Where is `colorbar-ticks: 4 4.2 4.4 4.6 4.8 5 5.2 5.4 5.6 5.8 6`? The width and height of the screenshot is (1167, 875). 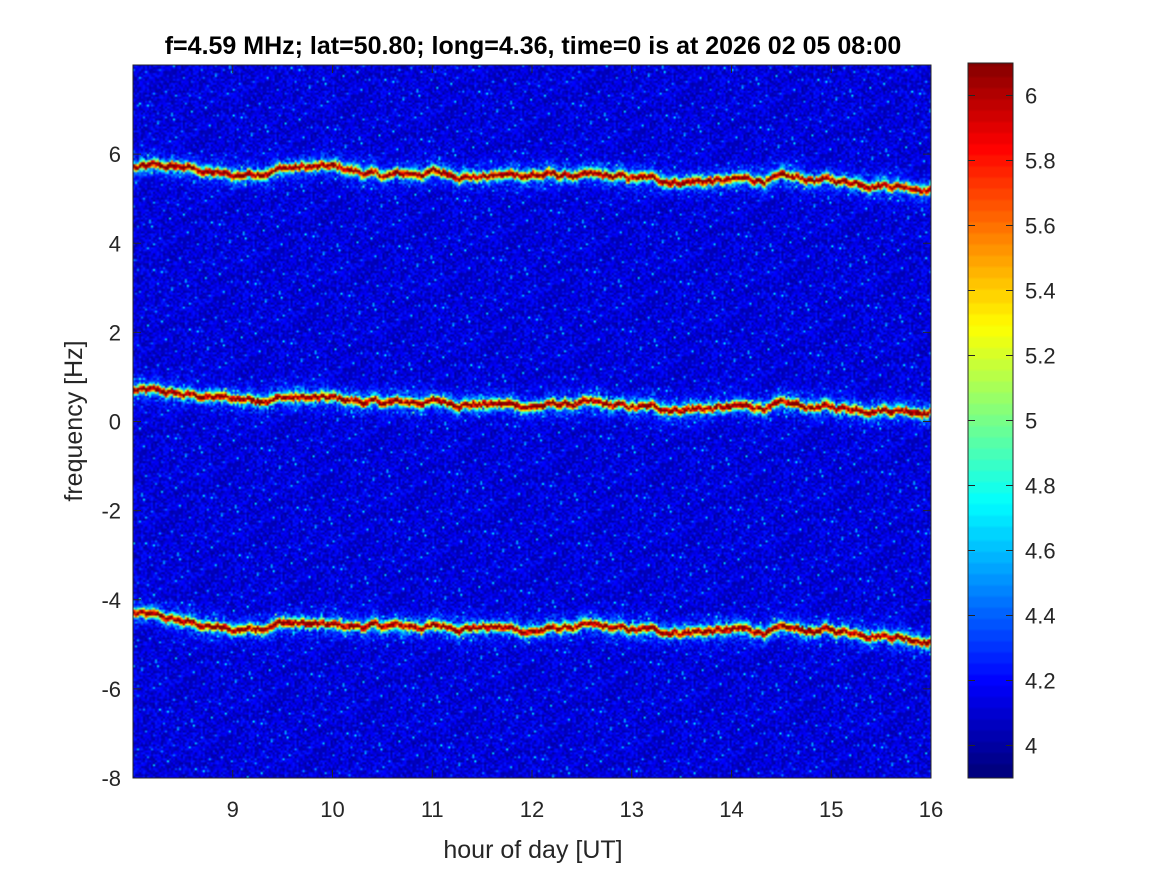
colorbar-ticks: 4 4.2 4.4 4.6 4.8 5 5.2 5.4 5.6 5.8 6 is located at coordinates (1012, 421).